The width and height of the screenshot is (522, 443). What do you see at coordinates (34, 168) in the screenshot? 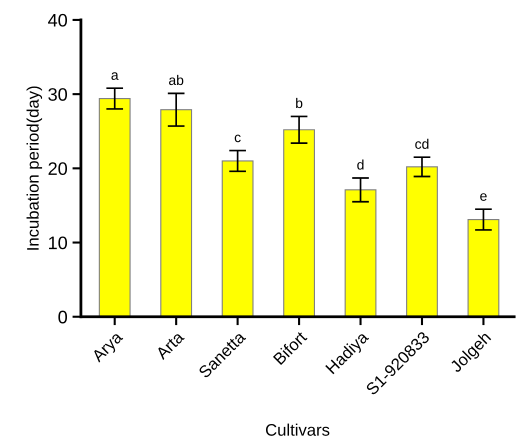
I see `y-axis-title: Incubation period(day)` at bounding box center [34, 168].